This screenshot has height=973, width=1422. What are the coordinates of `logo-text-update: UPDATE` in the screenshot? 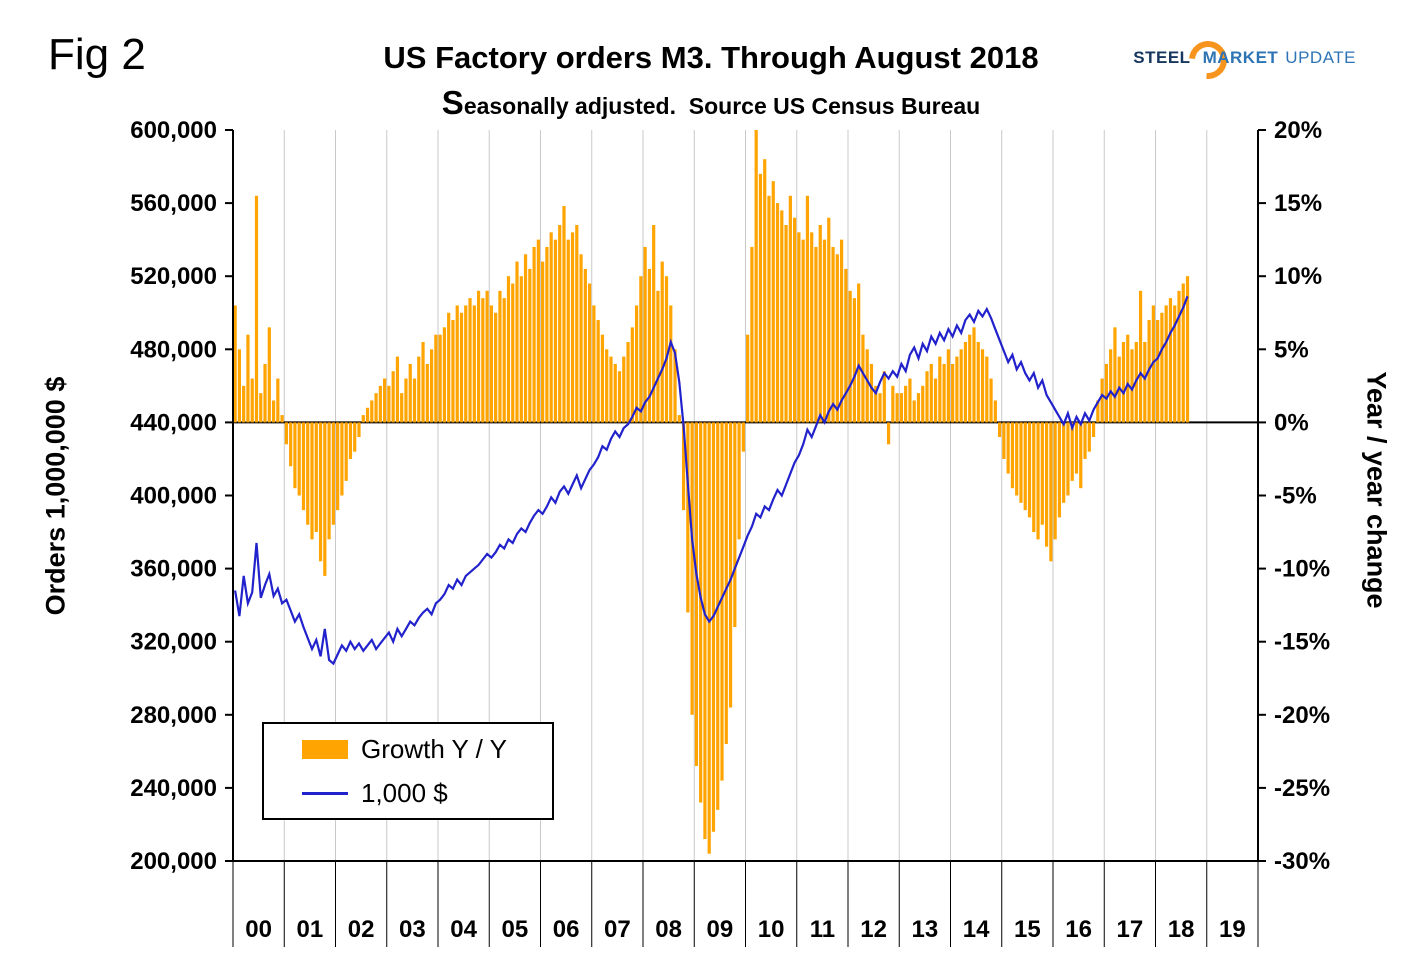 It's located at (1320, 57).